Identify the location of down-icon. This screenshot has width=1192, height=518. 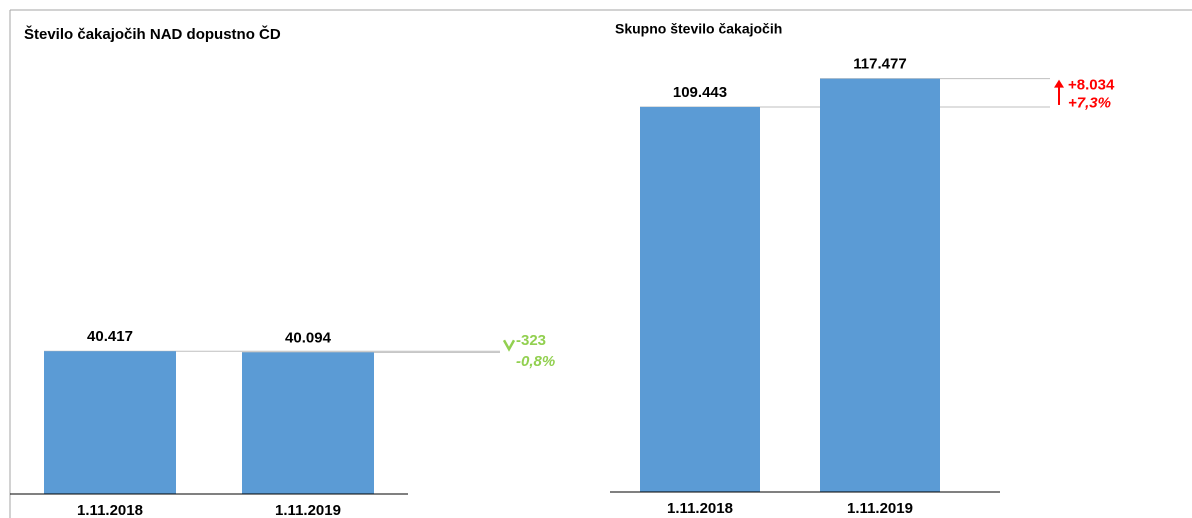
(509, 345).